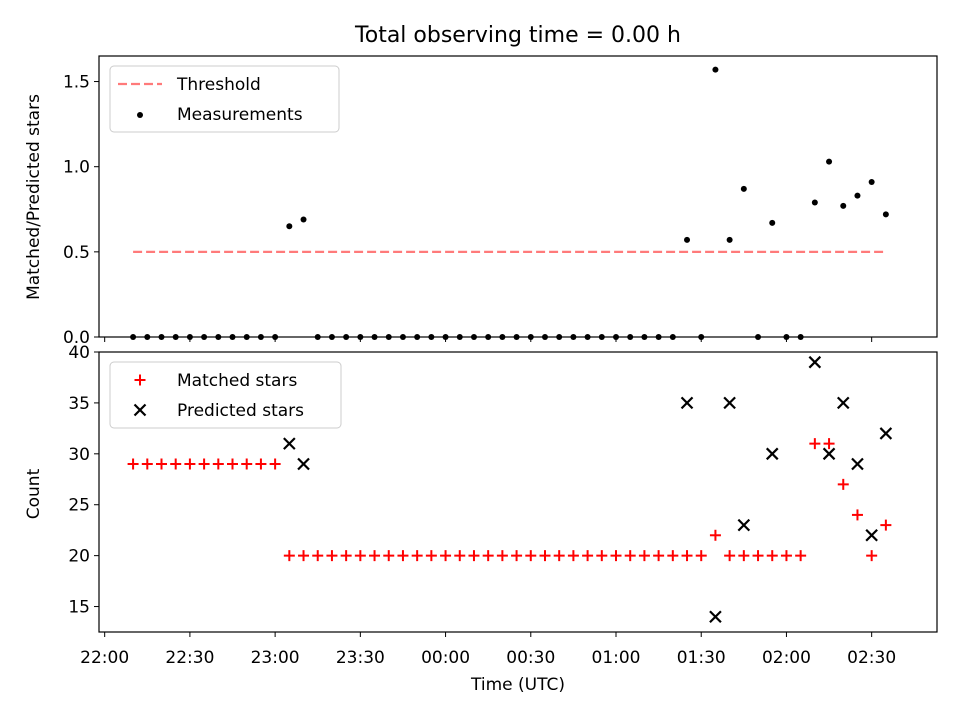 Image resolution: width=960 pixels, height=720 pixels. I want to click on legend-predicted-swatch-b, so click(140, 410).